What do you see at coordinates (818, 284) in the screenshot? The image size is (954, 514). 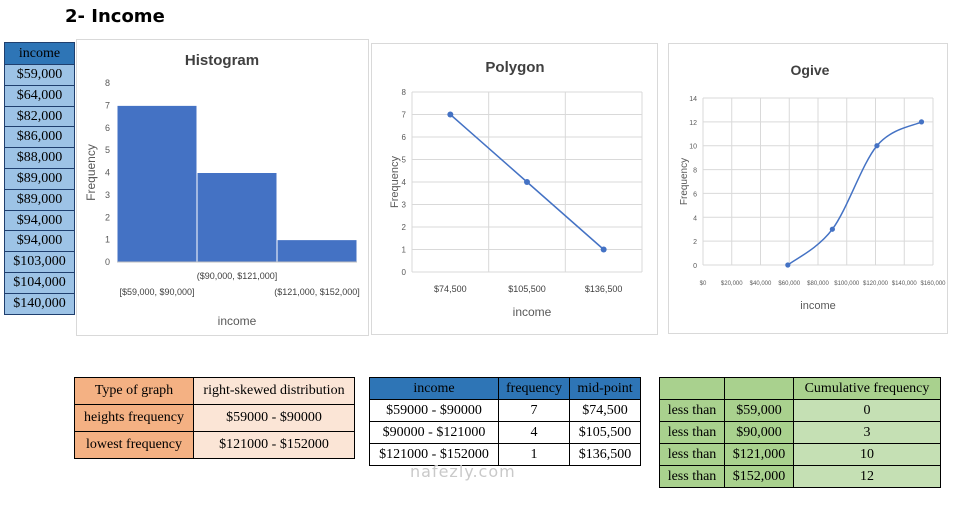 I see `x-tick-label: $80,000` at bounding box center [818, 284].